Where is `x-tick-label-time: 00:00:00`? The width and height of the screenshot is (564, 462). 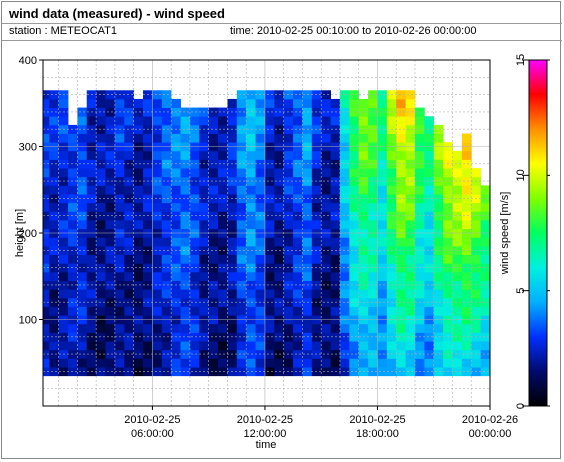 x-tick-label-time: 00:00:00 is located at coordinates (490, 434).